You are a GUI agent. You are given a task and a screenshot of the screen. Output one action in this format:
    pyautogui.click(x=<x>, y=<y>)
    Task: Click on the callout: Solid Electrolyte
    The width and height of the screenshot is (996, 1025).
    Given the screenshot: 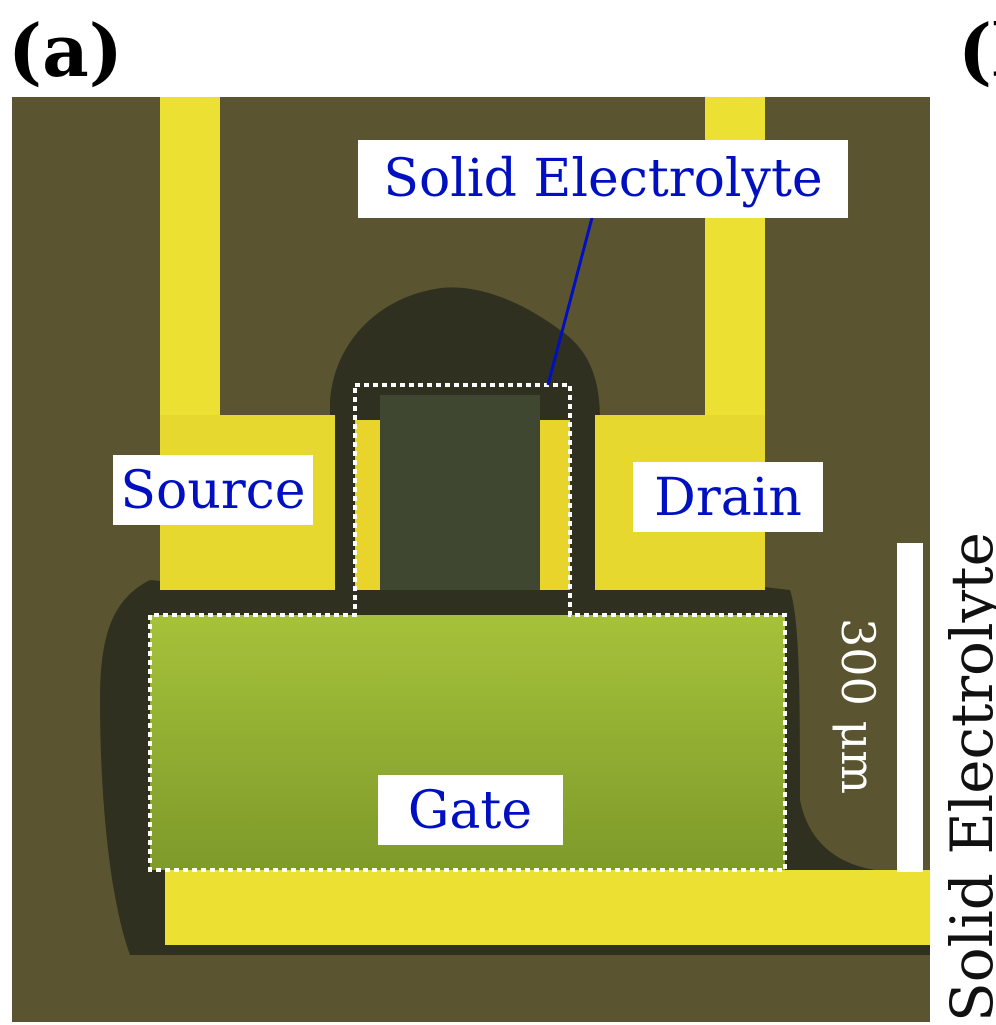 What is the action you would take?
    pyautogui.click(x=602, y=179)
    